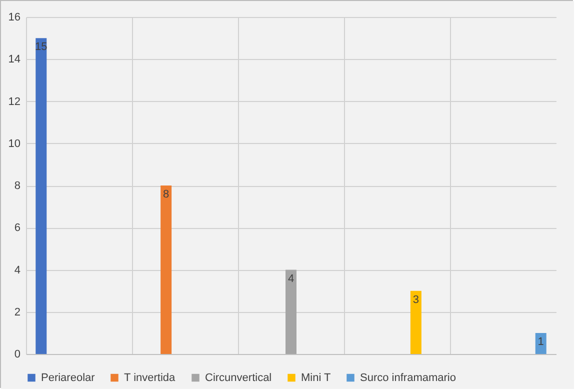 The image size is (575, 390). Describe the element at coordinates (238, 378) in the screenshot. I see `legend-label: Circunvertical` at that location.